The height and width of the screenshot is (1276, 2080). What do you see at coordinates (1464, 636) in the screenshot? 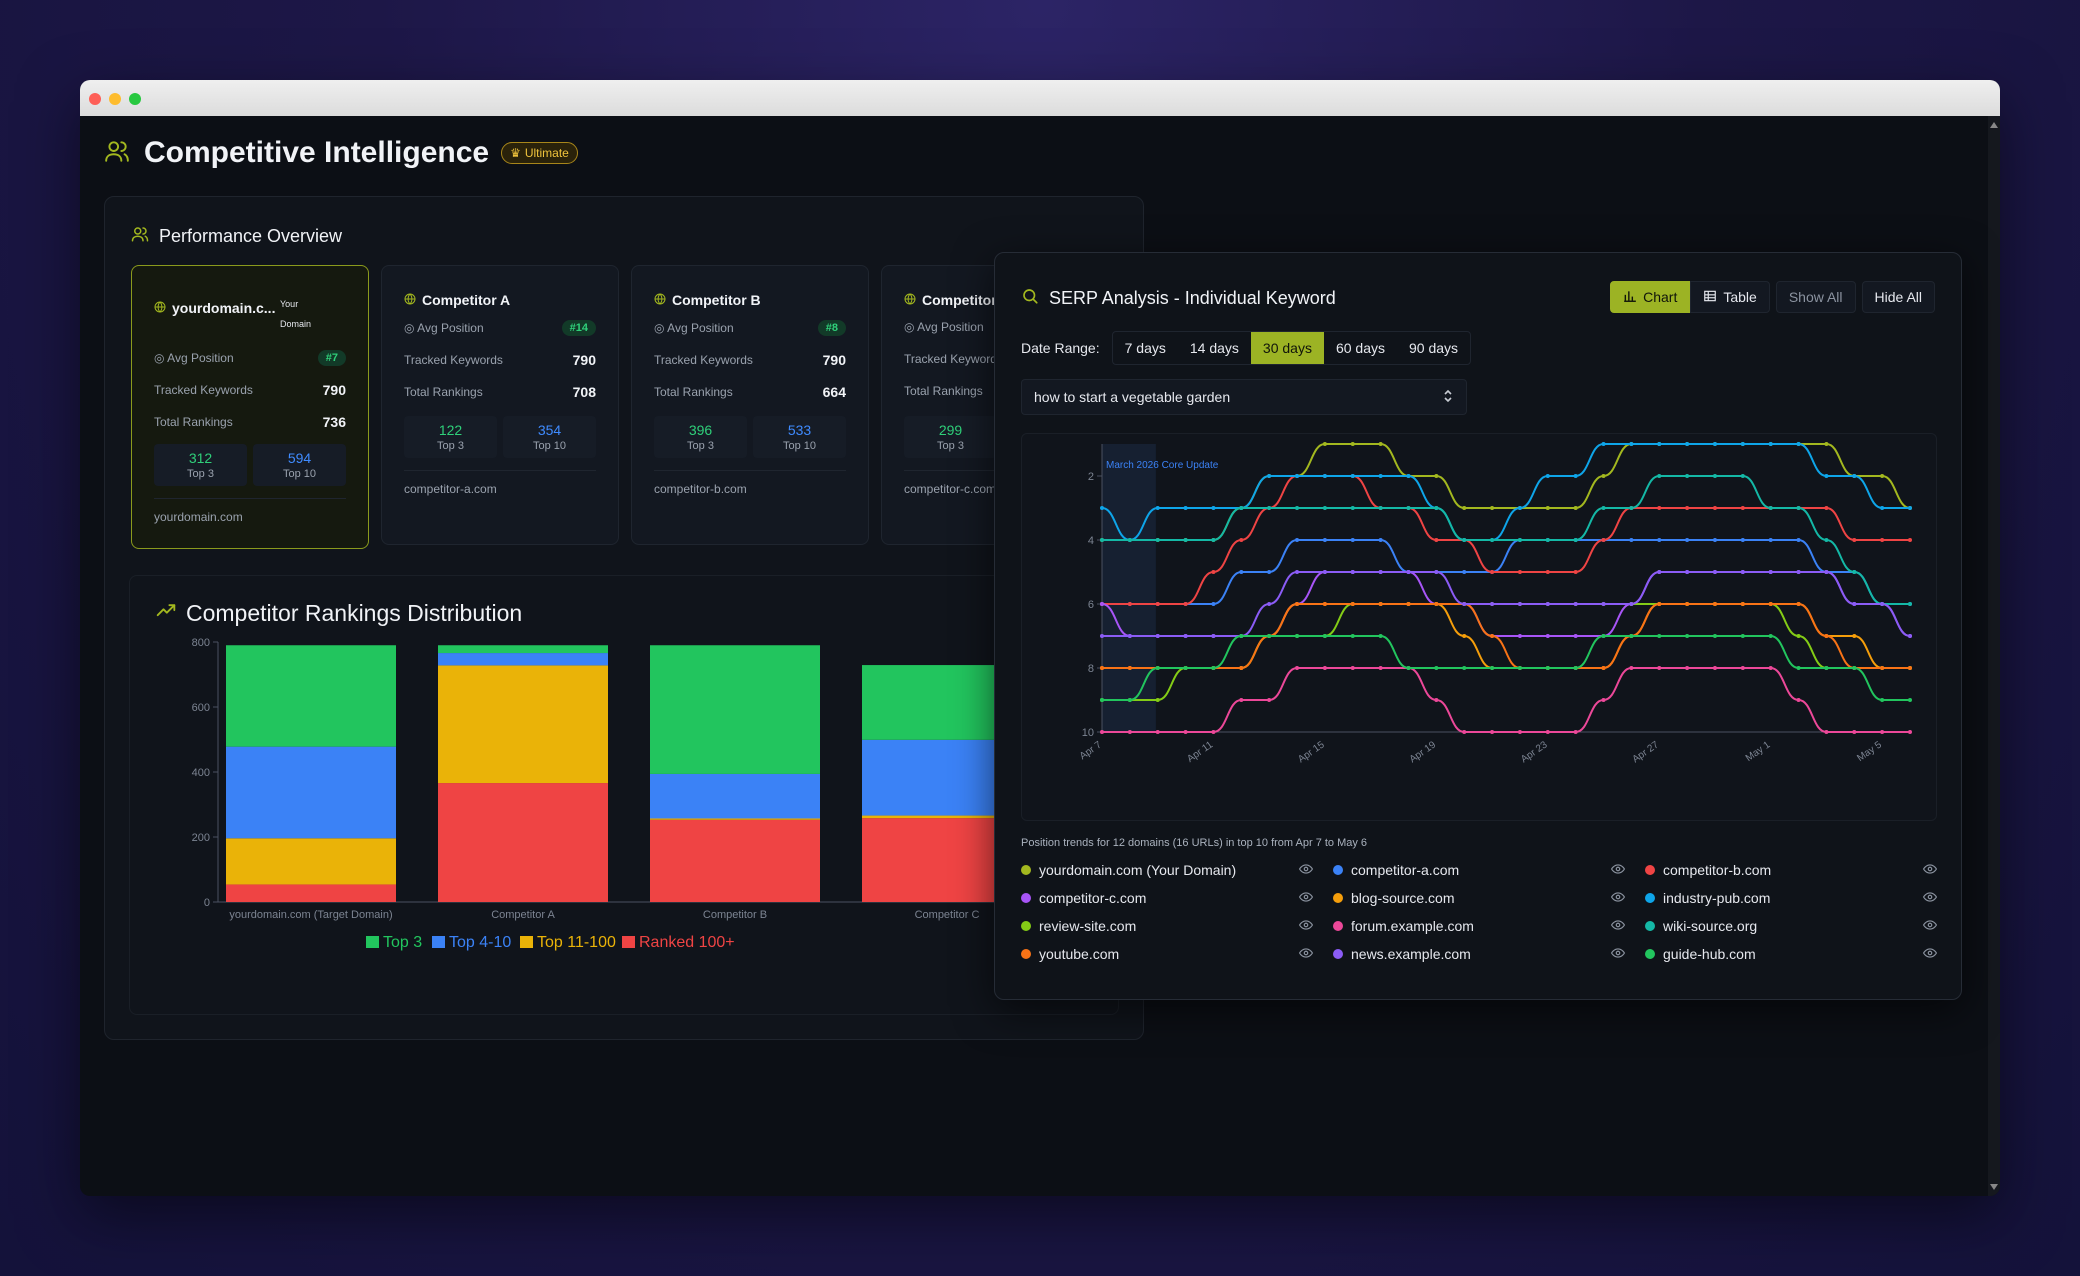
I see `series-point-blog-source-com` at bounding box center [1464, 636].